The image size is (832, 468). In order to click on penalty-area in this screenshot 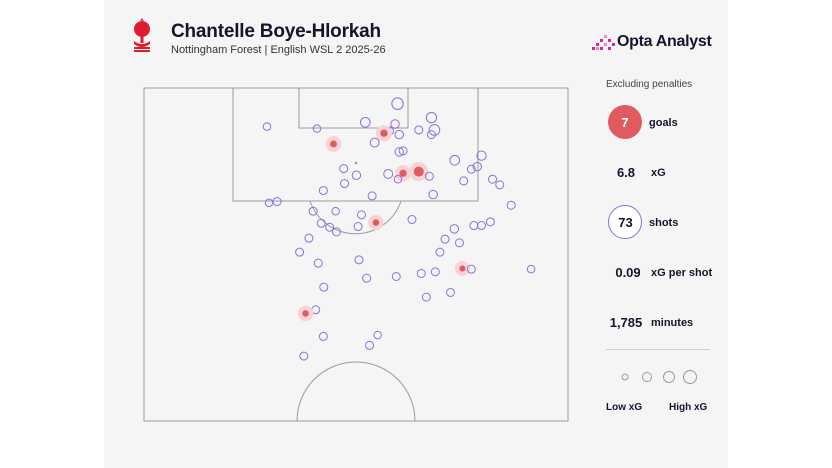, I will do `click(355, 144)`.